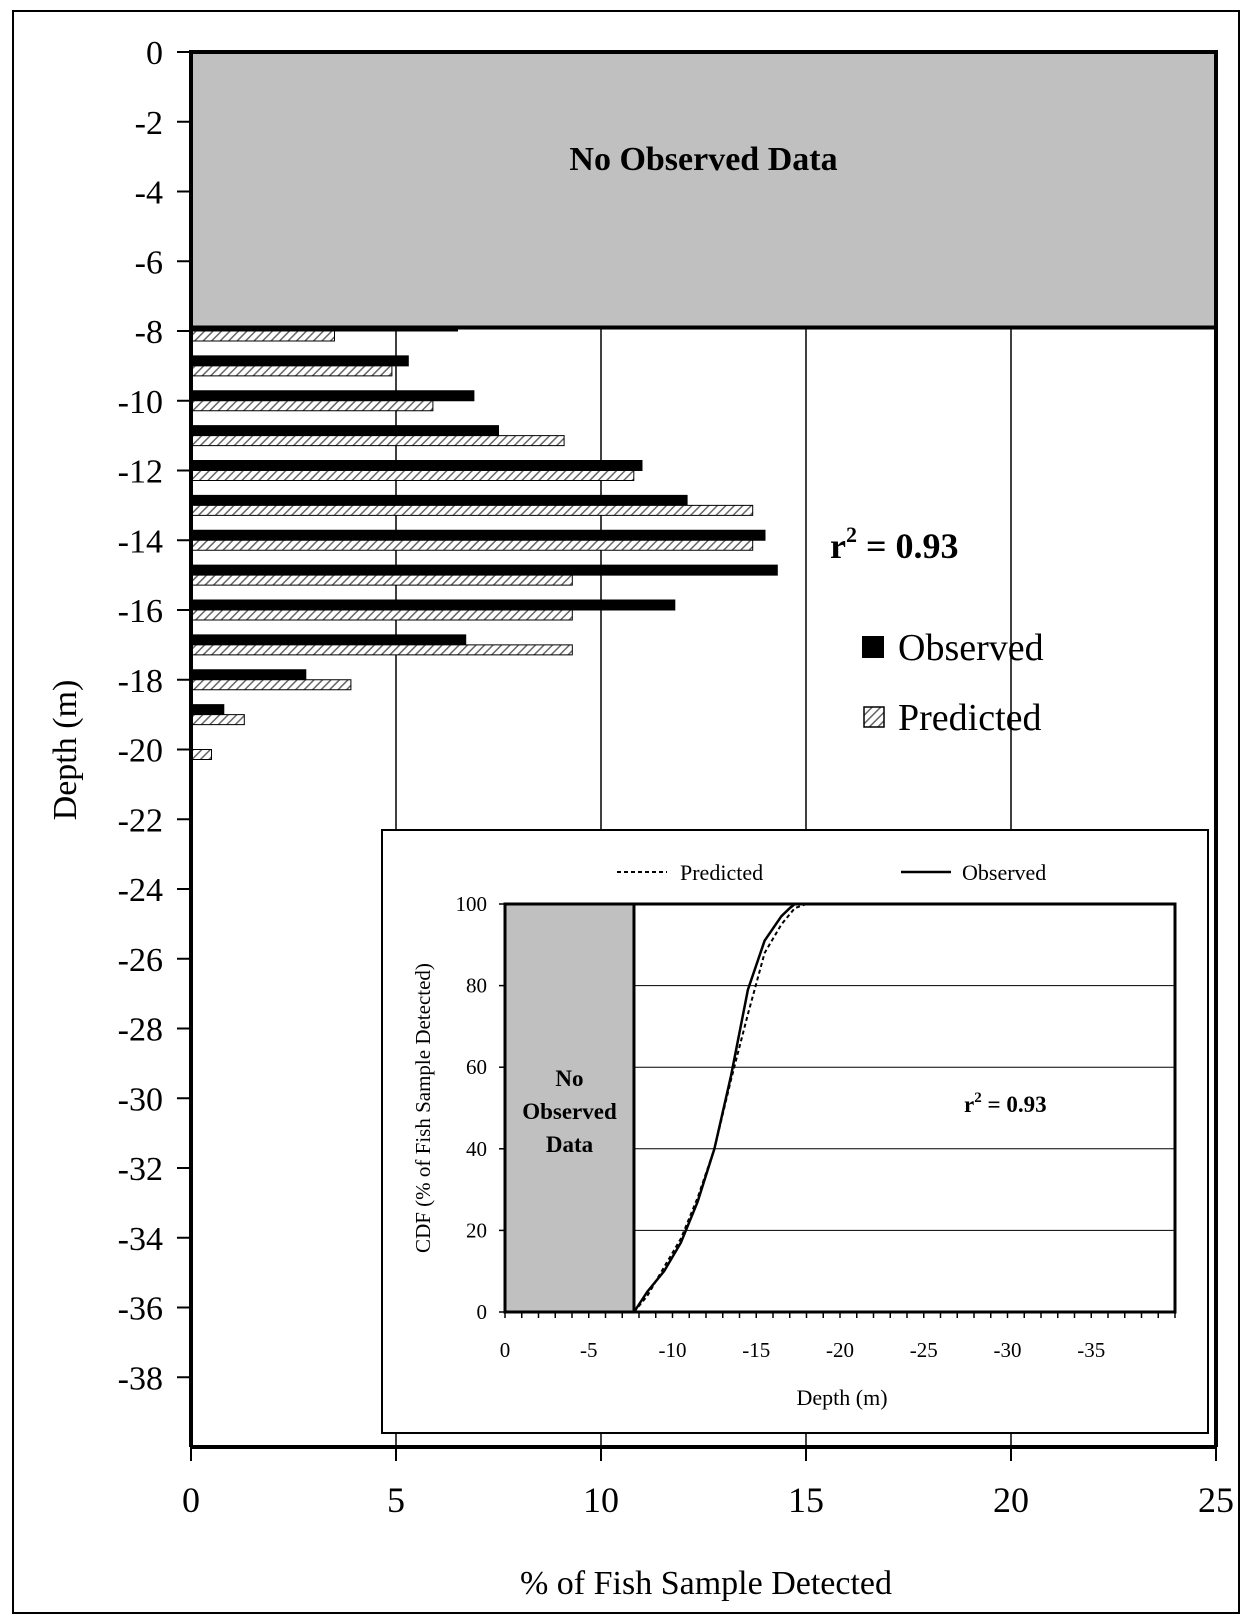  What do you see at coordinates (706, 1583) in the screenshot?
I see `x-axis-label: % of Fish Sample Detected` at bounding box center [706, 1583].